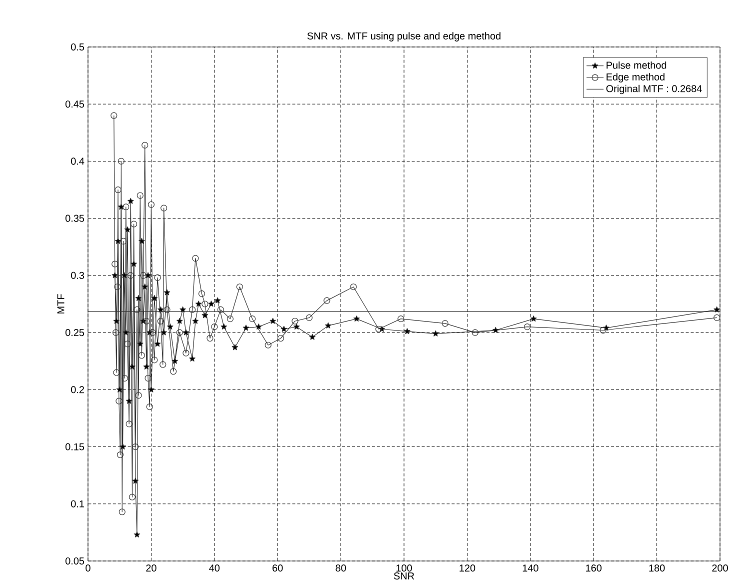 The height and width of the screenshot is (586, 735). What do you see at coordinates (404, 576) in the screenshot?
I see `x-axis-title: SNR` at bounding box center [404, 576].